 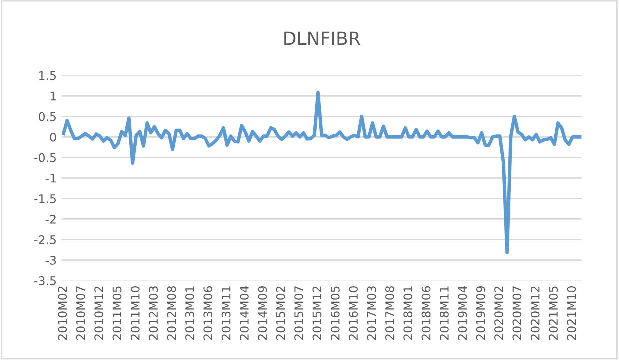 What do you see at coordinates (51, 219) in the screenshot?
I see `y-tick-label: -2` at bounding box center [51, 219].